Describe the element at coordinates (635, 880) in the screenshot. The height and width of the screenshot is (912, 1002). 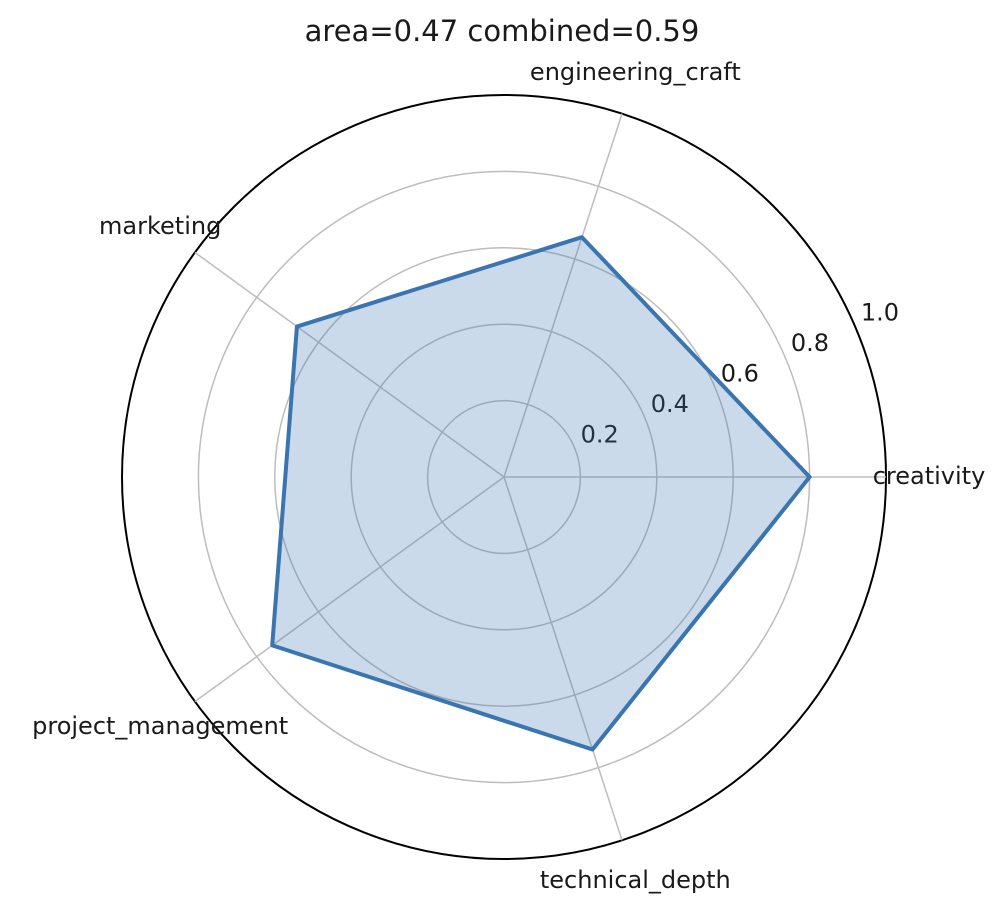
I see `category-label: technical_depth` at that location.